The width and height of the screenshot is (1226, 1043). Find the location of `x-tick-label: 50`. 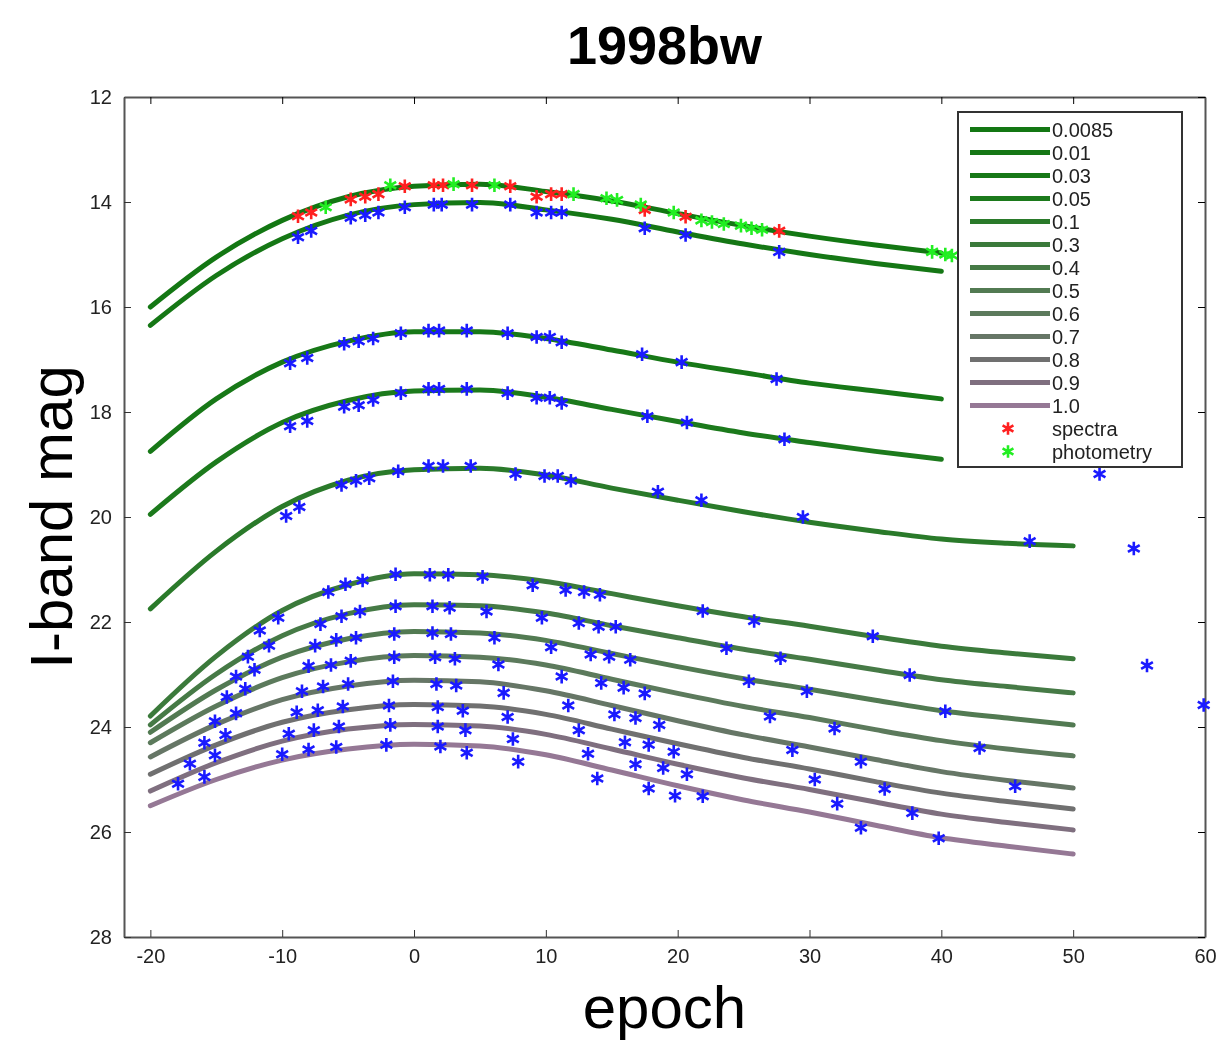

x-tick-label: 50 is located at coordinates (1073, 956).